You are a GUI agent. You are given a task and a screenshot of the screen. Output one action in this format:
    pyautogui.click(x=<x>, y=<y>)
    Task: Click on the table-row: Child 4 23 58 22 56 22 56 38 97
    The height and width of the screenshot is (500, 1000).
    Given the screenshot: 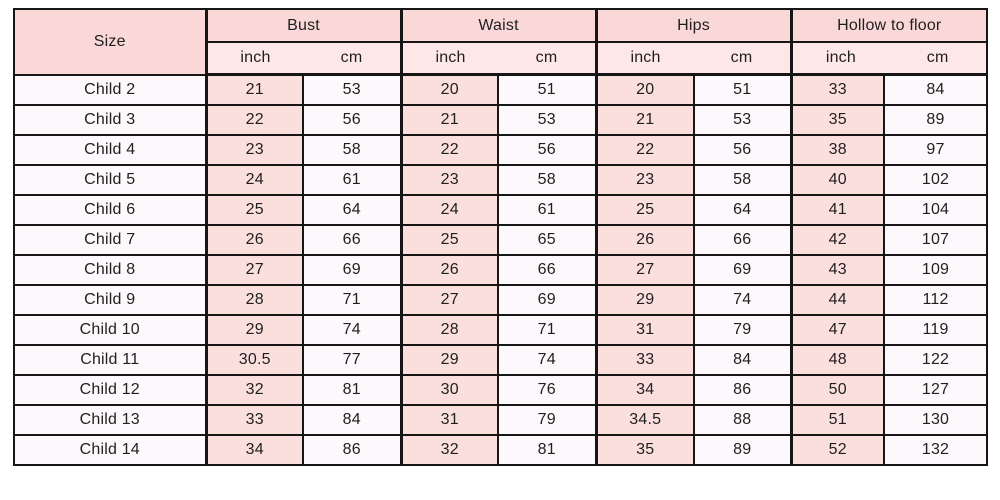 What is the action you would take?
    pyautogui.click(x=501, y=149)
    